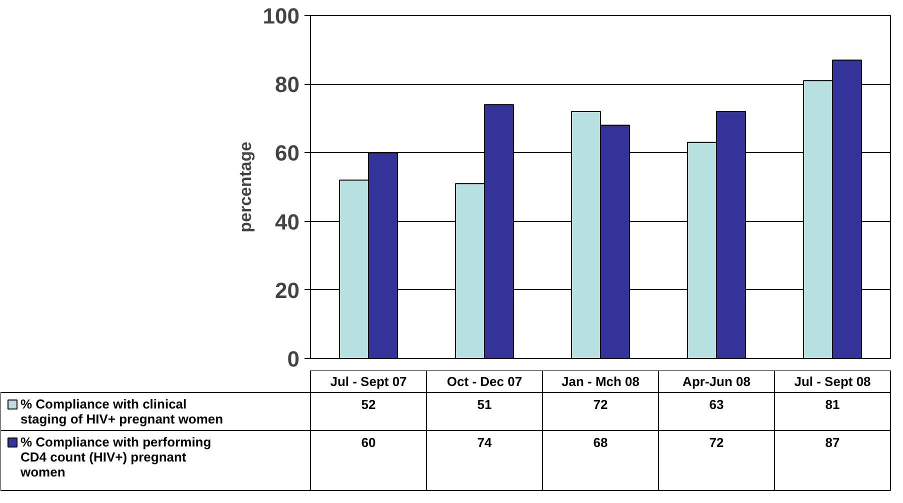 The height and width of the screenshot is (503, 903). Describe the element at coordinates (287, 153) in the screenshot. I see `y-tick-label: 60` at that location.